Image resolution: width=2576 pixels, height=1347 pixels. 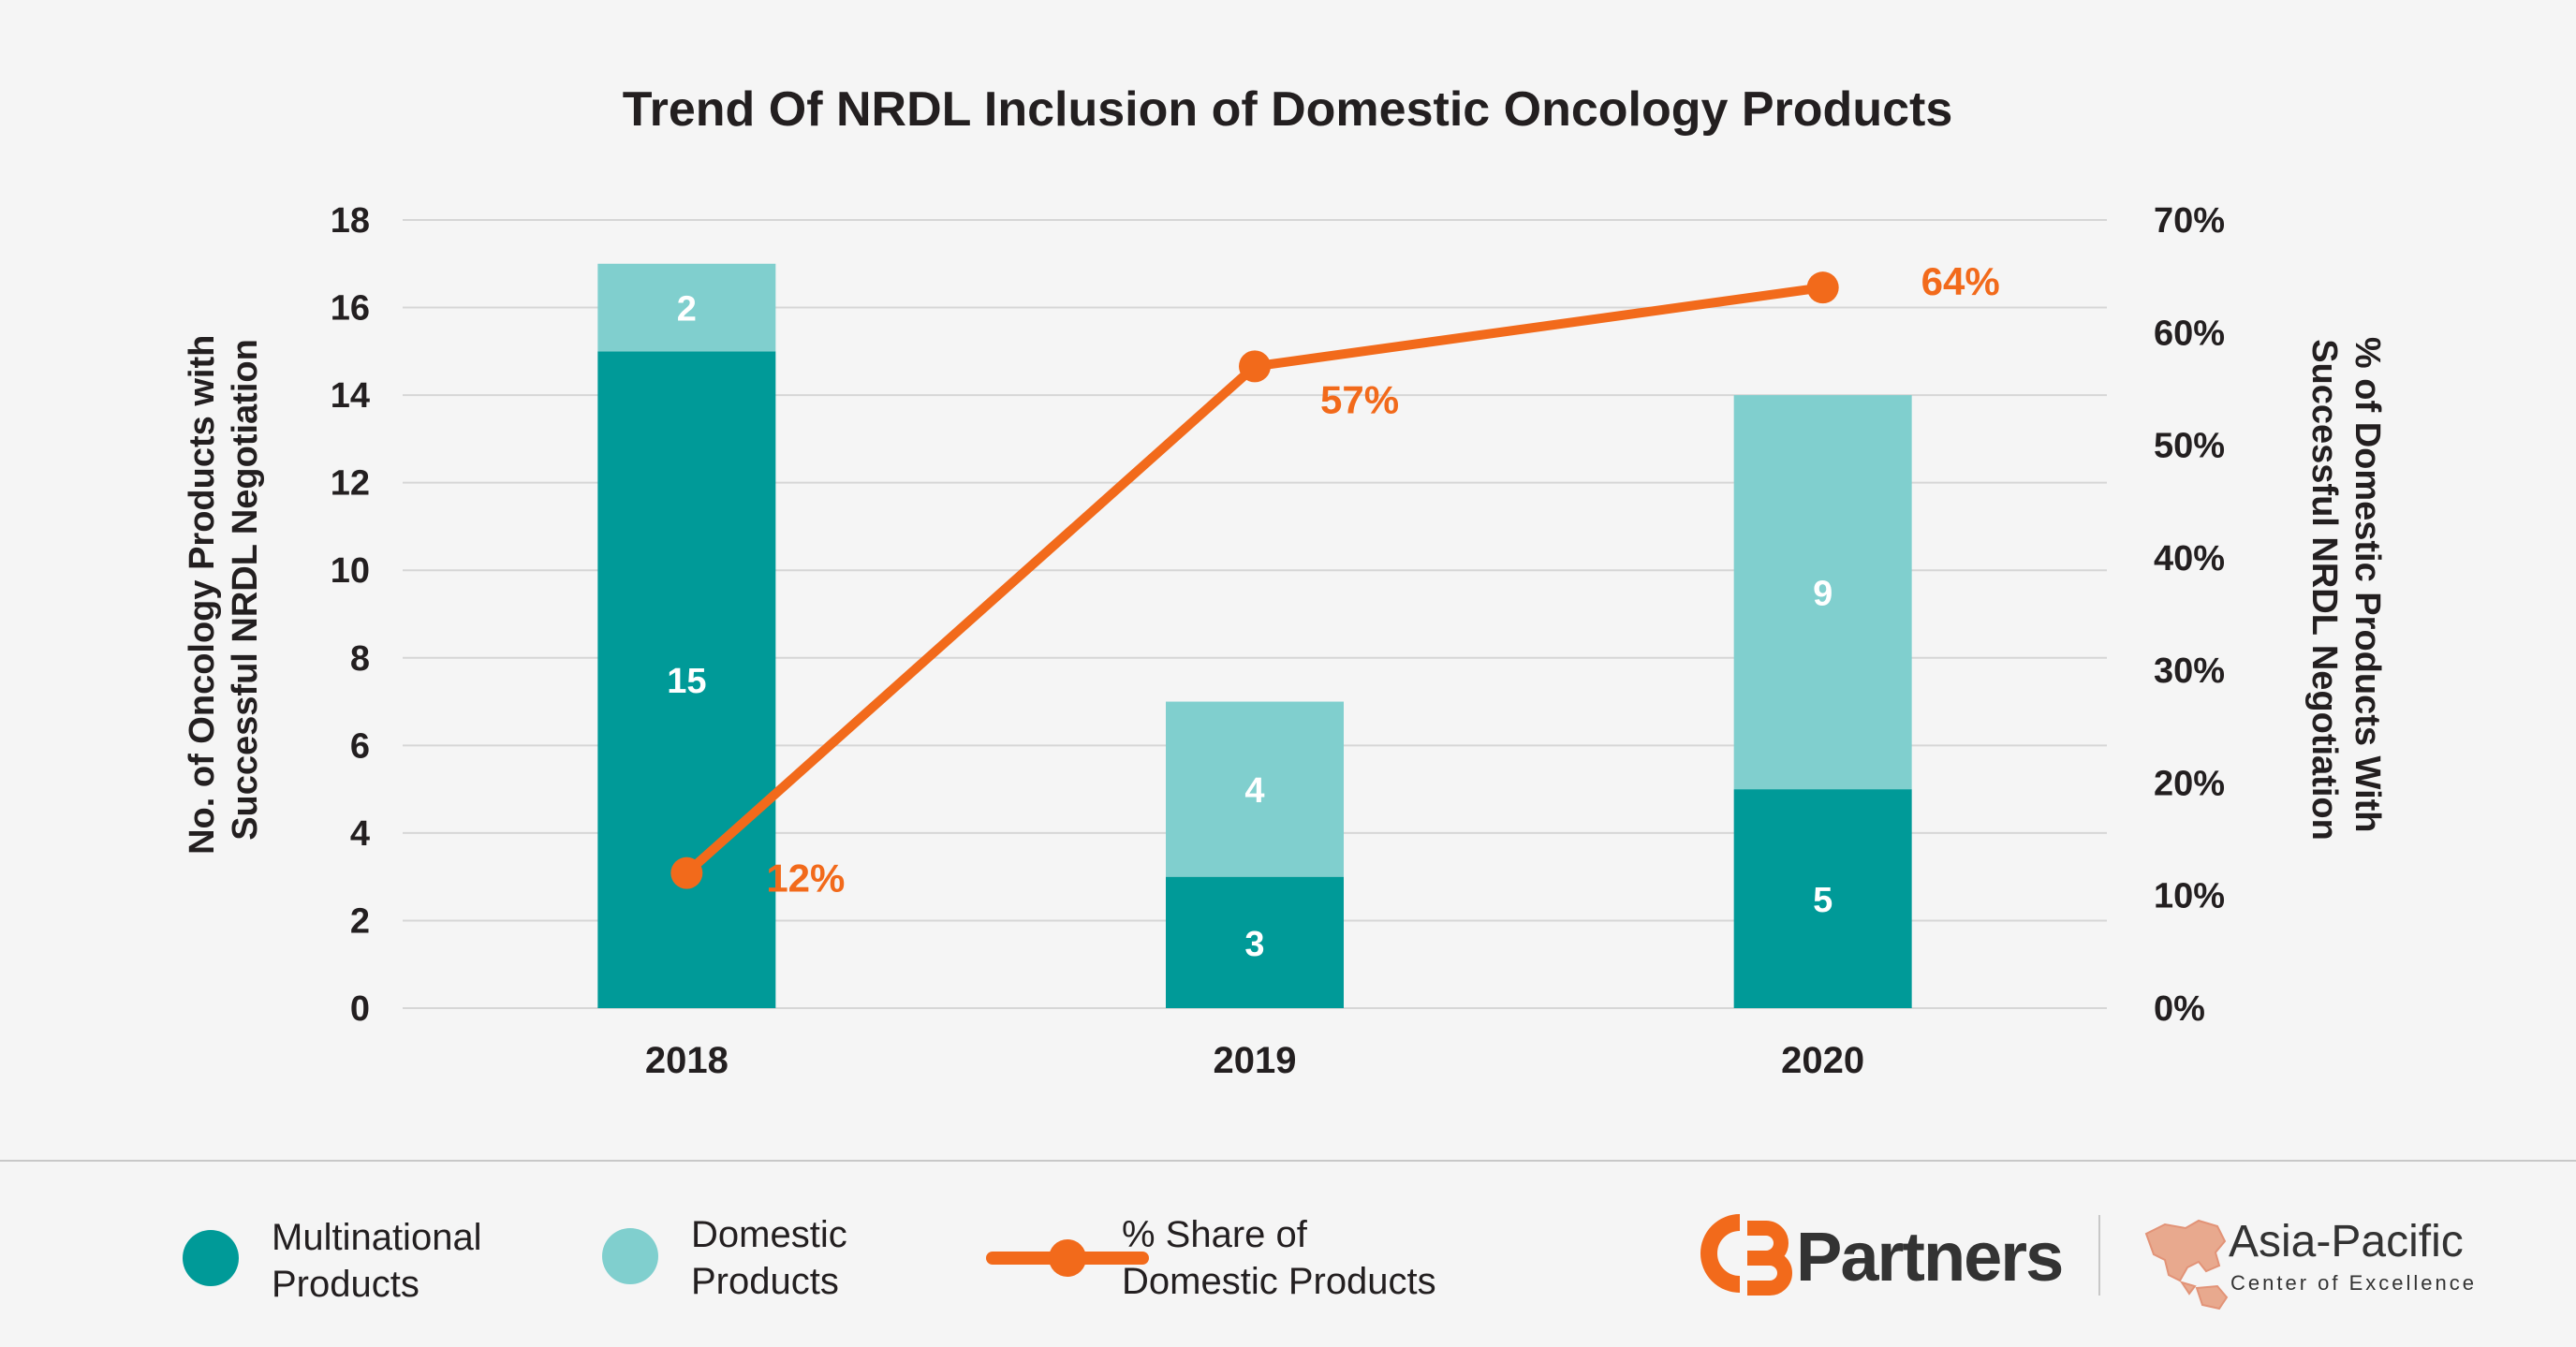 I want to click on y-tick-label: 4, so click(x=360, y=834).